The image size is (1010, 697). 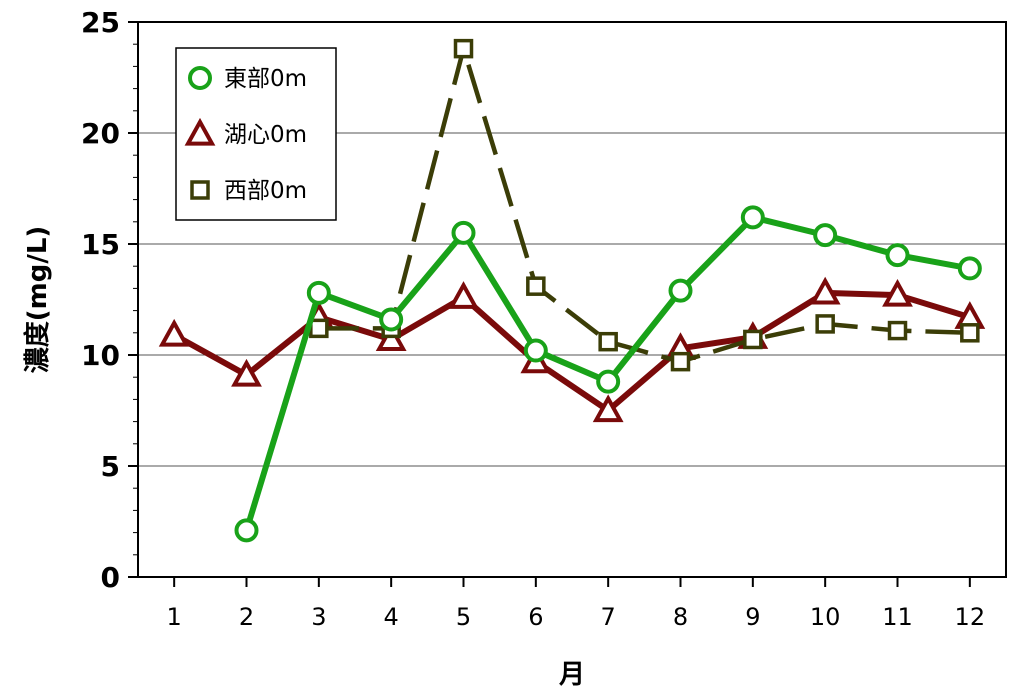 What do you see at coordinates (100, 244) in the screenshot?
I see `y-tick-label: 15` at bounding box center [100, 244].